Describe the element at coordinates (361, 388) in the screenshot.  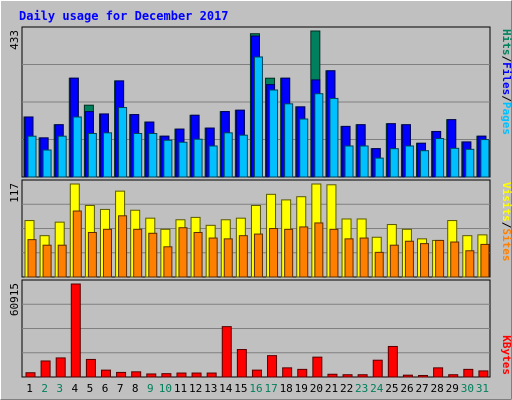
I see `x-tick-label: 23` at that location.